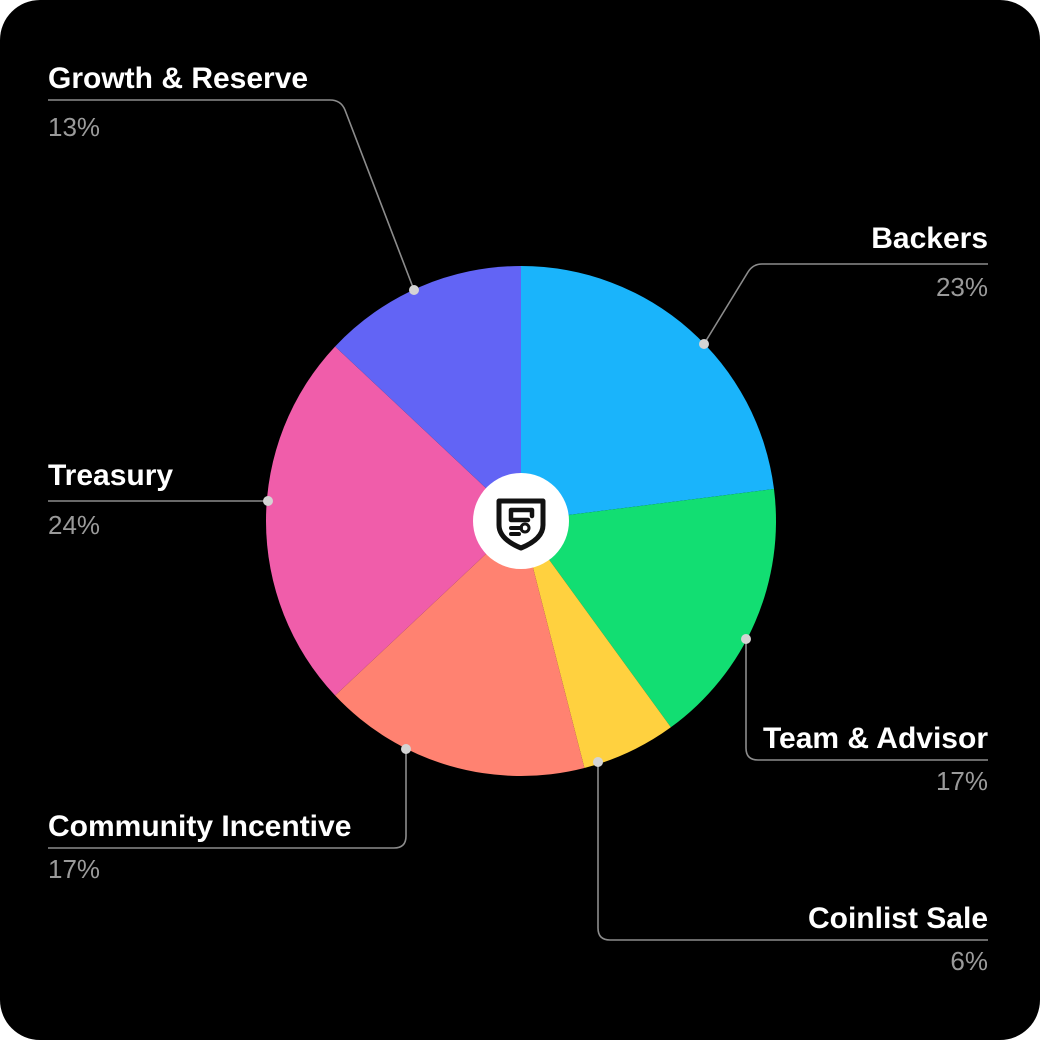 This screenshot has height=1040, width=1040. I want to click on pie-slice-growth-reserve, so click(428, 393).